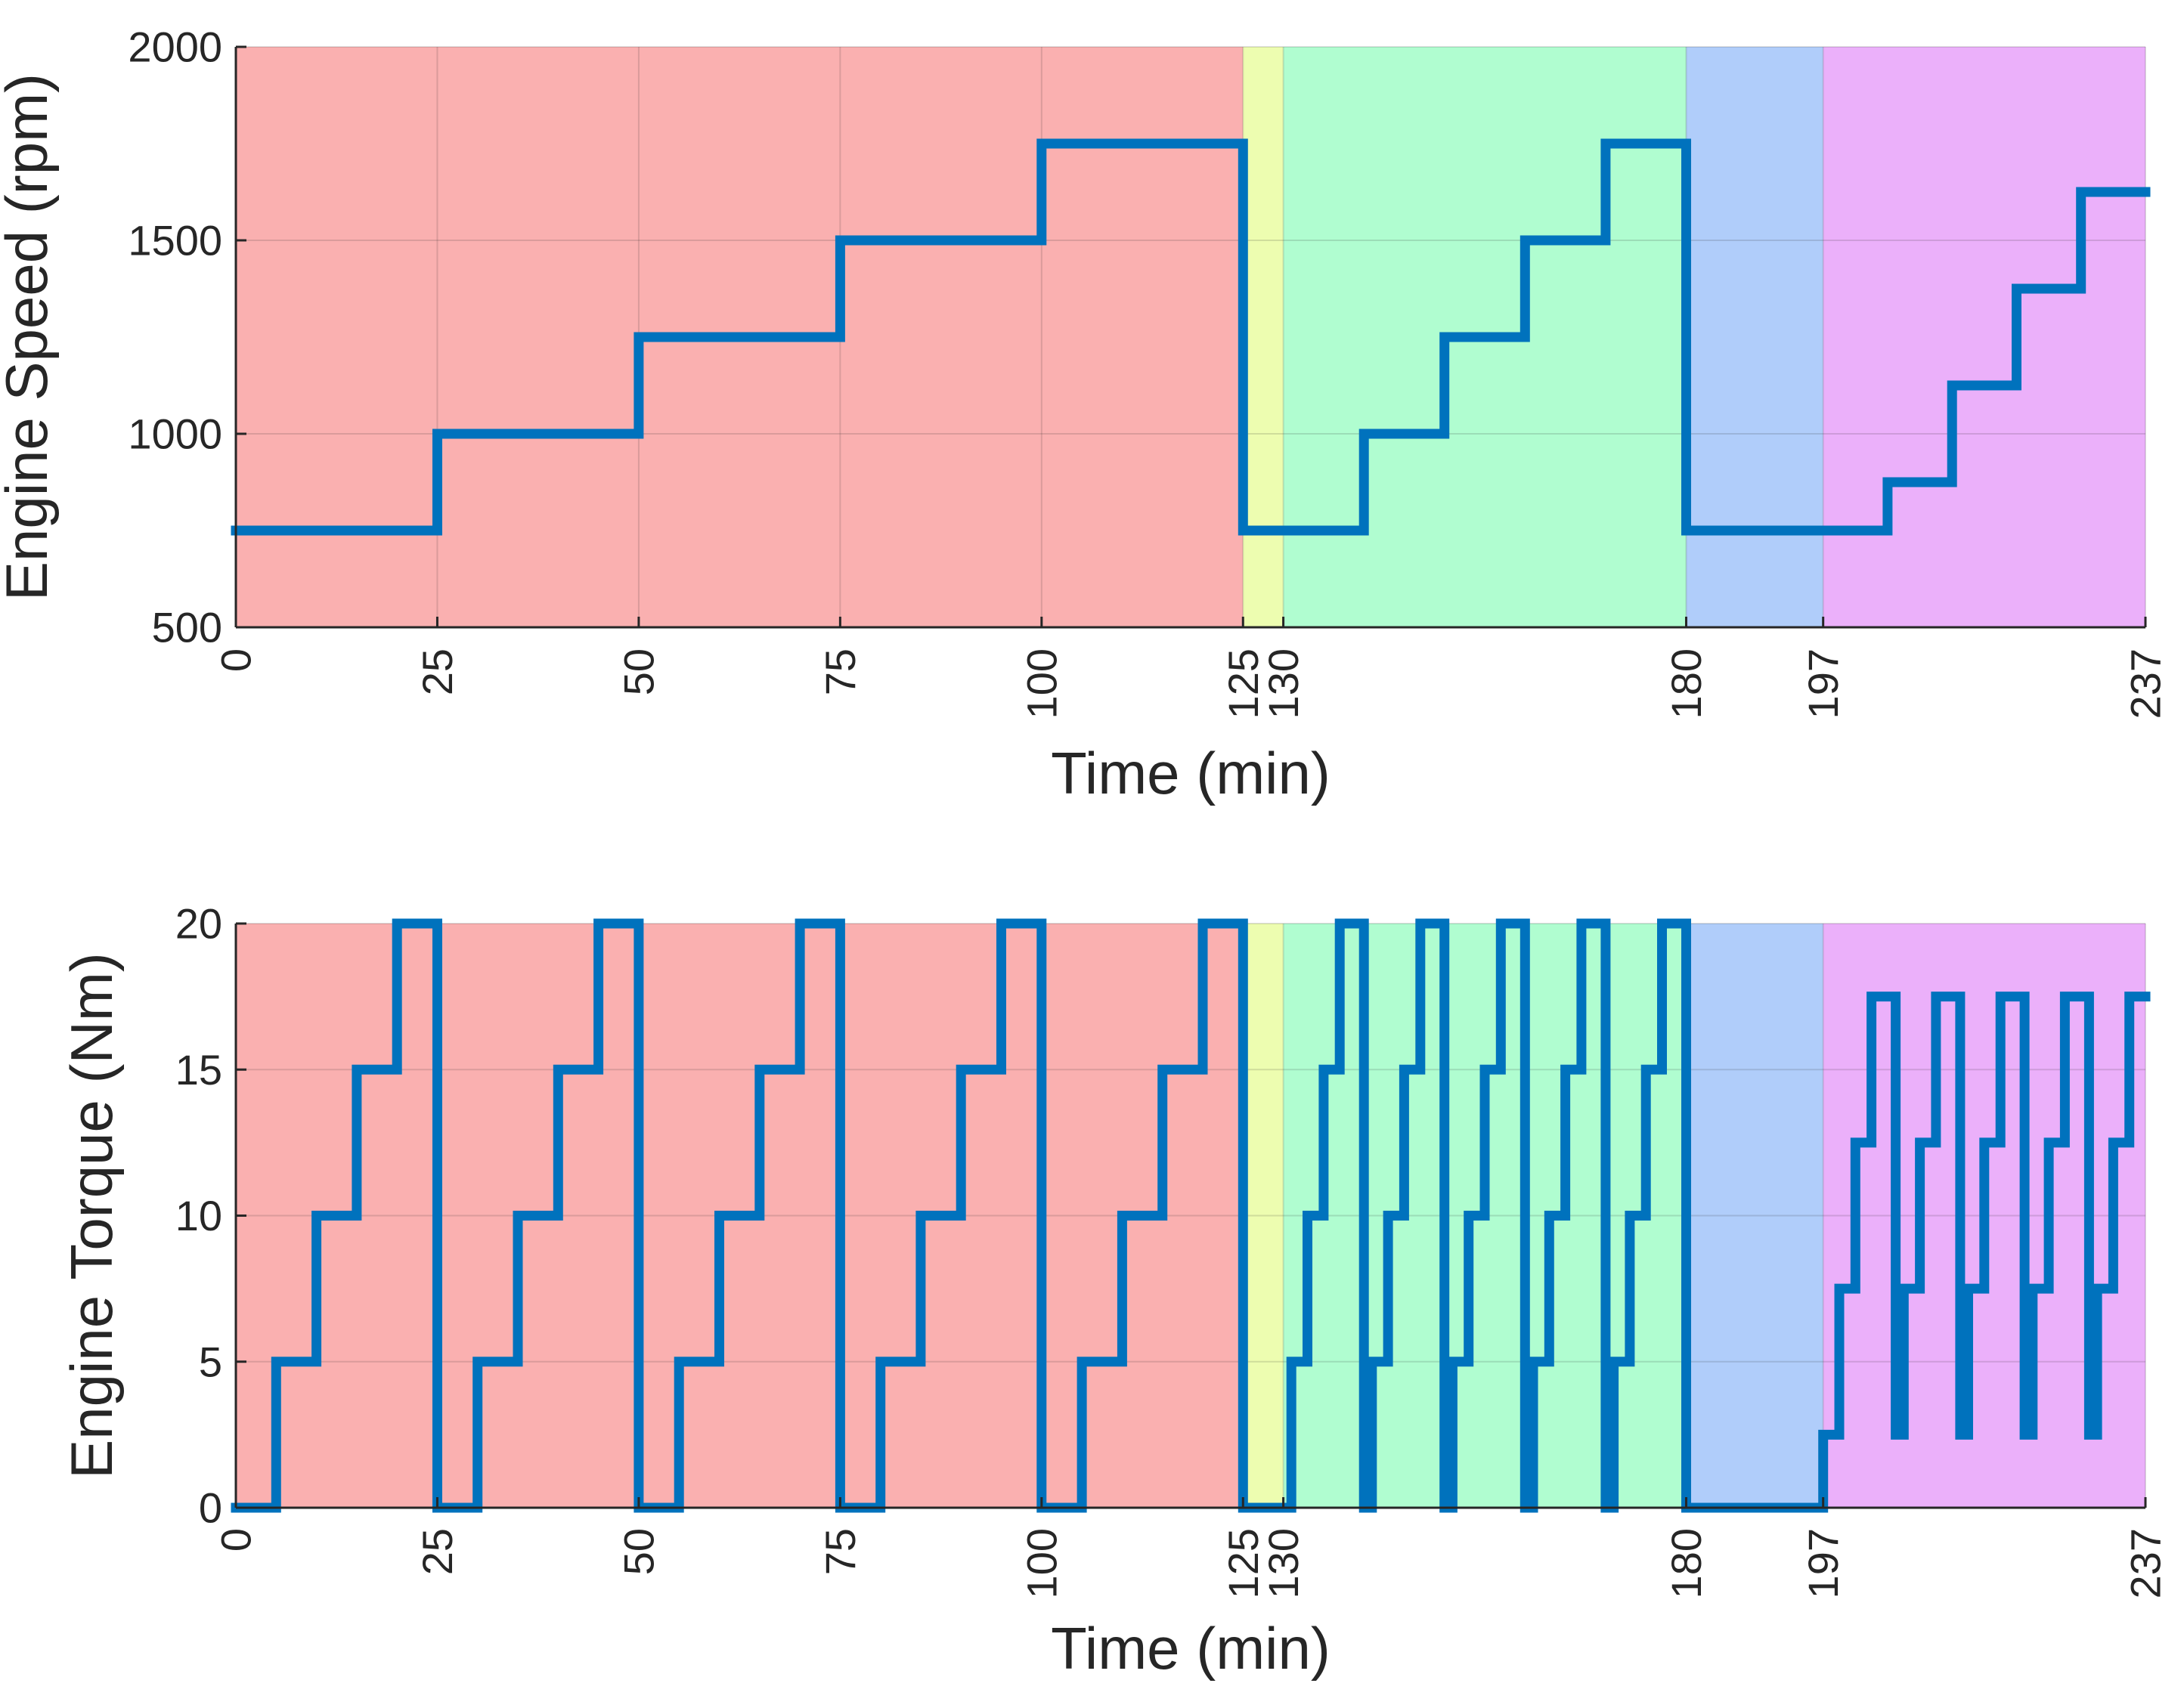 The width and height of the screenshot is (2184, 1708). Describe the element at coordinates (175, 241) in the screenshot. I see `y-tick-label-2: 1500` at that location.